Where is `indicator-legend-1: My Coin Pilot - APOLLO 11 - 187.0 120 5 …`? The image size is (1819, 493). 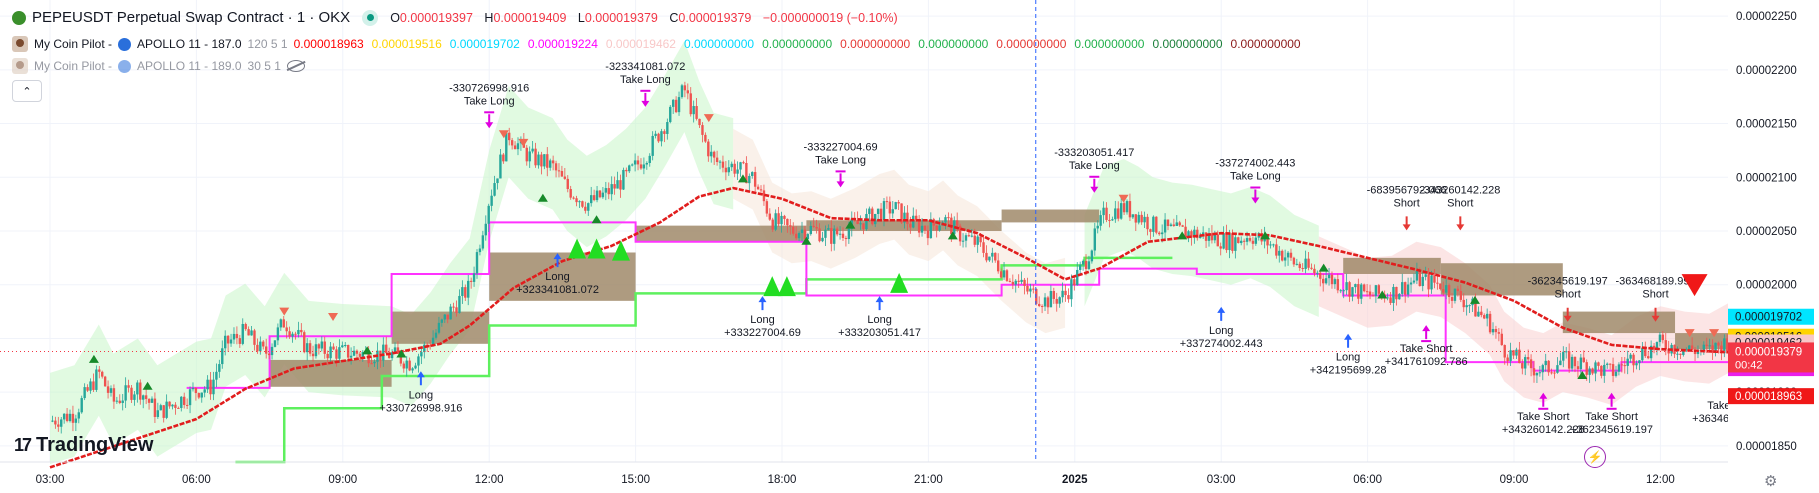
indicator-legend-1: My Coin Pilot - APOLLO 11 - 187.0 120 5 … is located at coordinates (656, 44).